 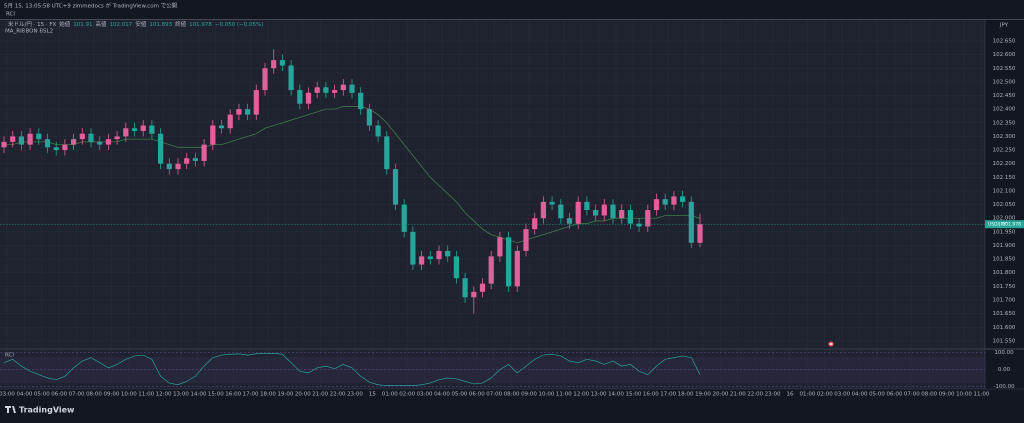 I want to click on rci-line, so click(x=352, y=369).